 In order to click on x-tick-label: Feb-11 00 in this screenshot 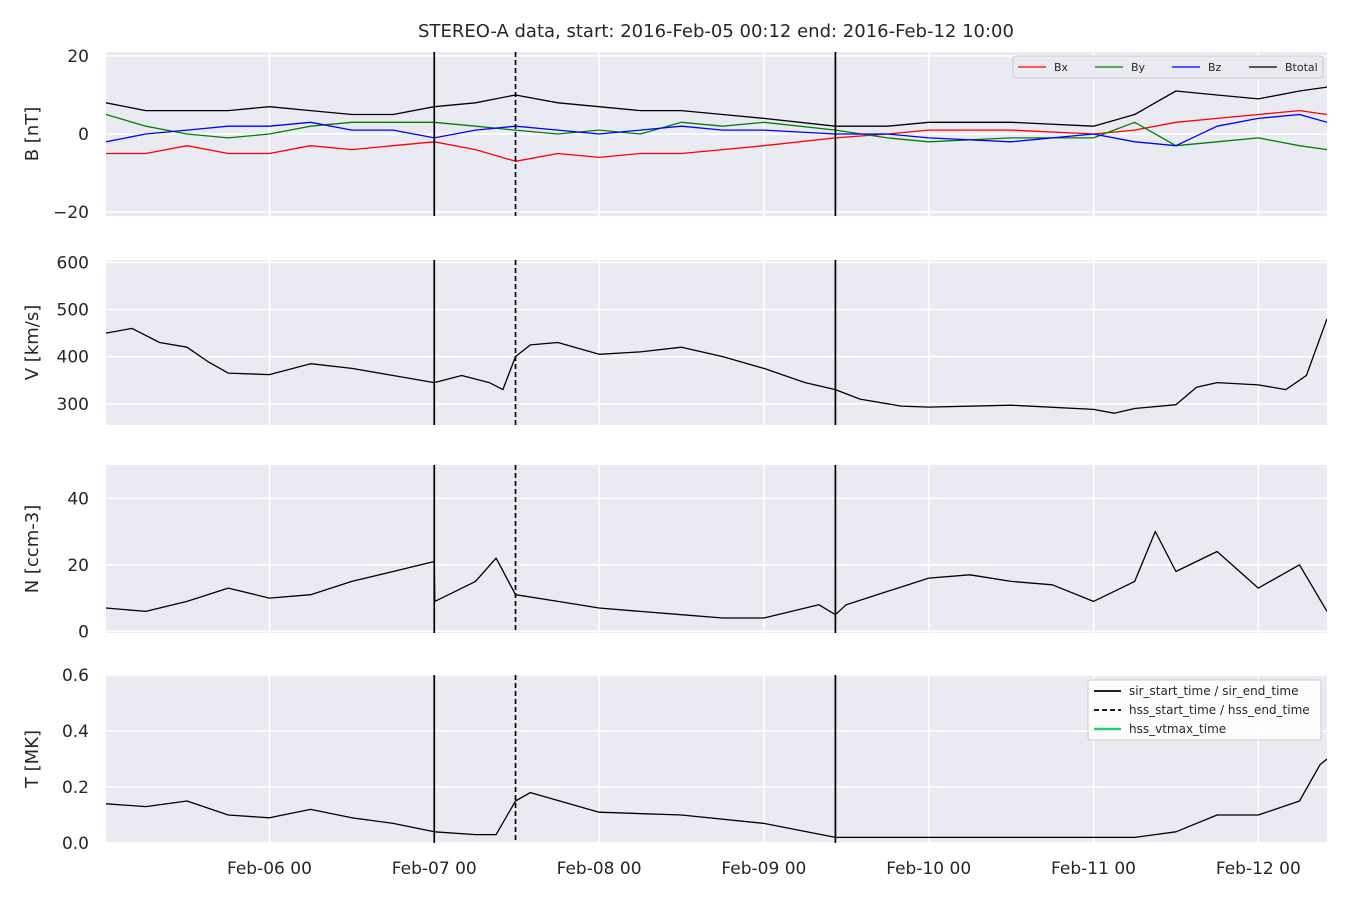, I will do `click(1093, 869)`.